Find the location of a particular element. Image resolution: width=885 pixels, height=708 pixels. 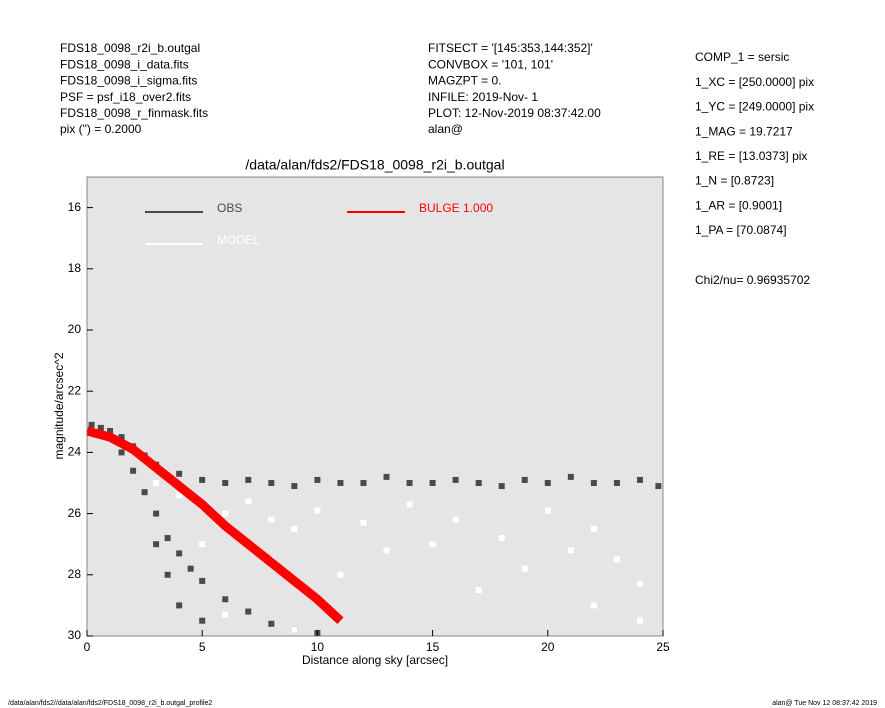

header-left-line: pix (") = 0.2000 is located at coordinates (101, 129).